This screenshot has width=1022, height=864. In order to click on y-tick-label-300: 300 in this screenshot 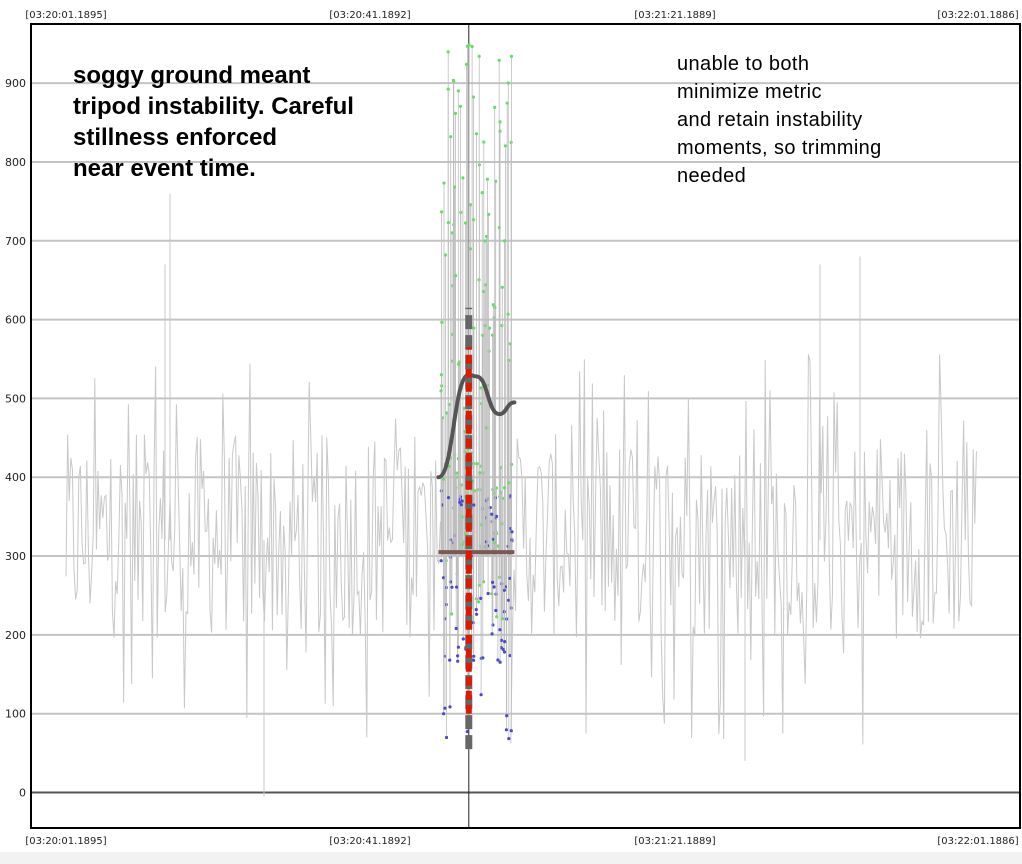, I will do `click(15, 556)`.